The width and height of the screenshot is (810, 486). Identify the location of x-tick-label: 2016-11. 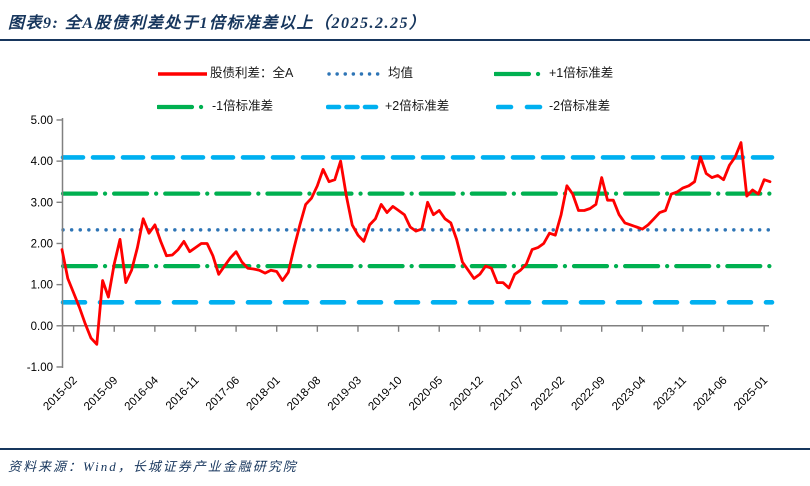
(183, 394).